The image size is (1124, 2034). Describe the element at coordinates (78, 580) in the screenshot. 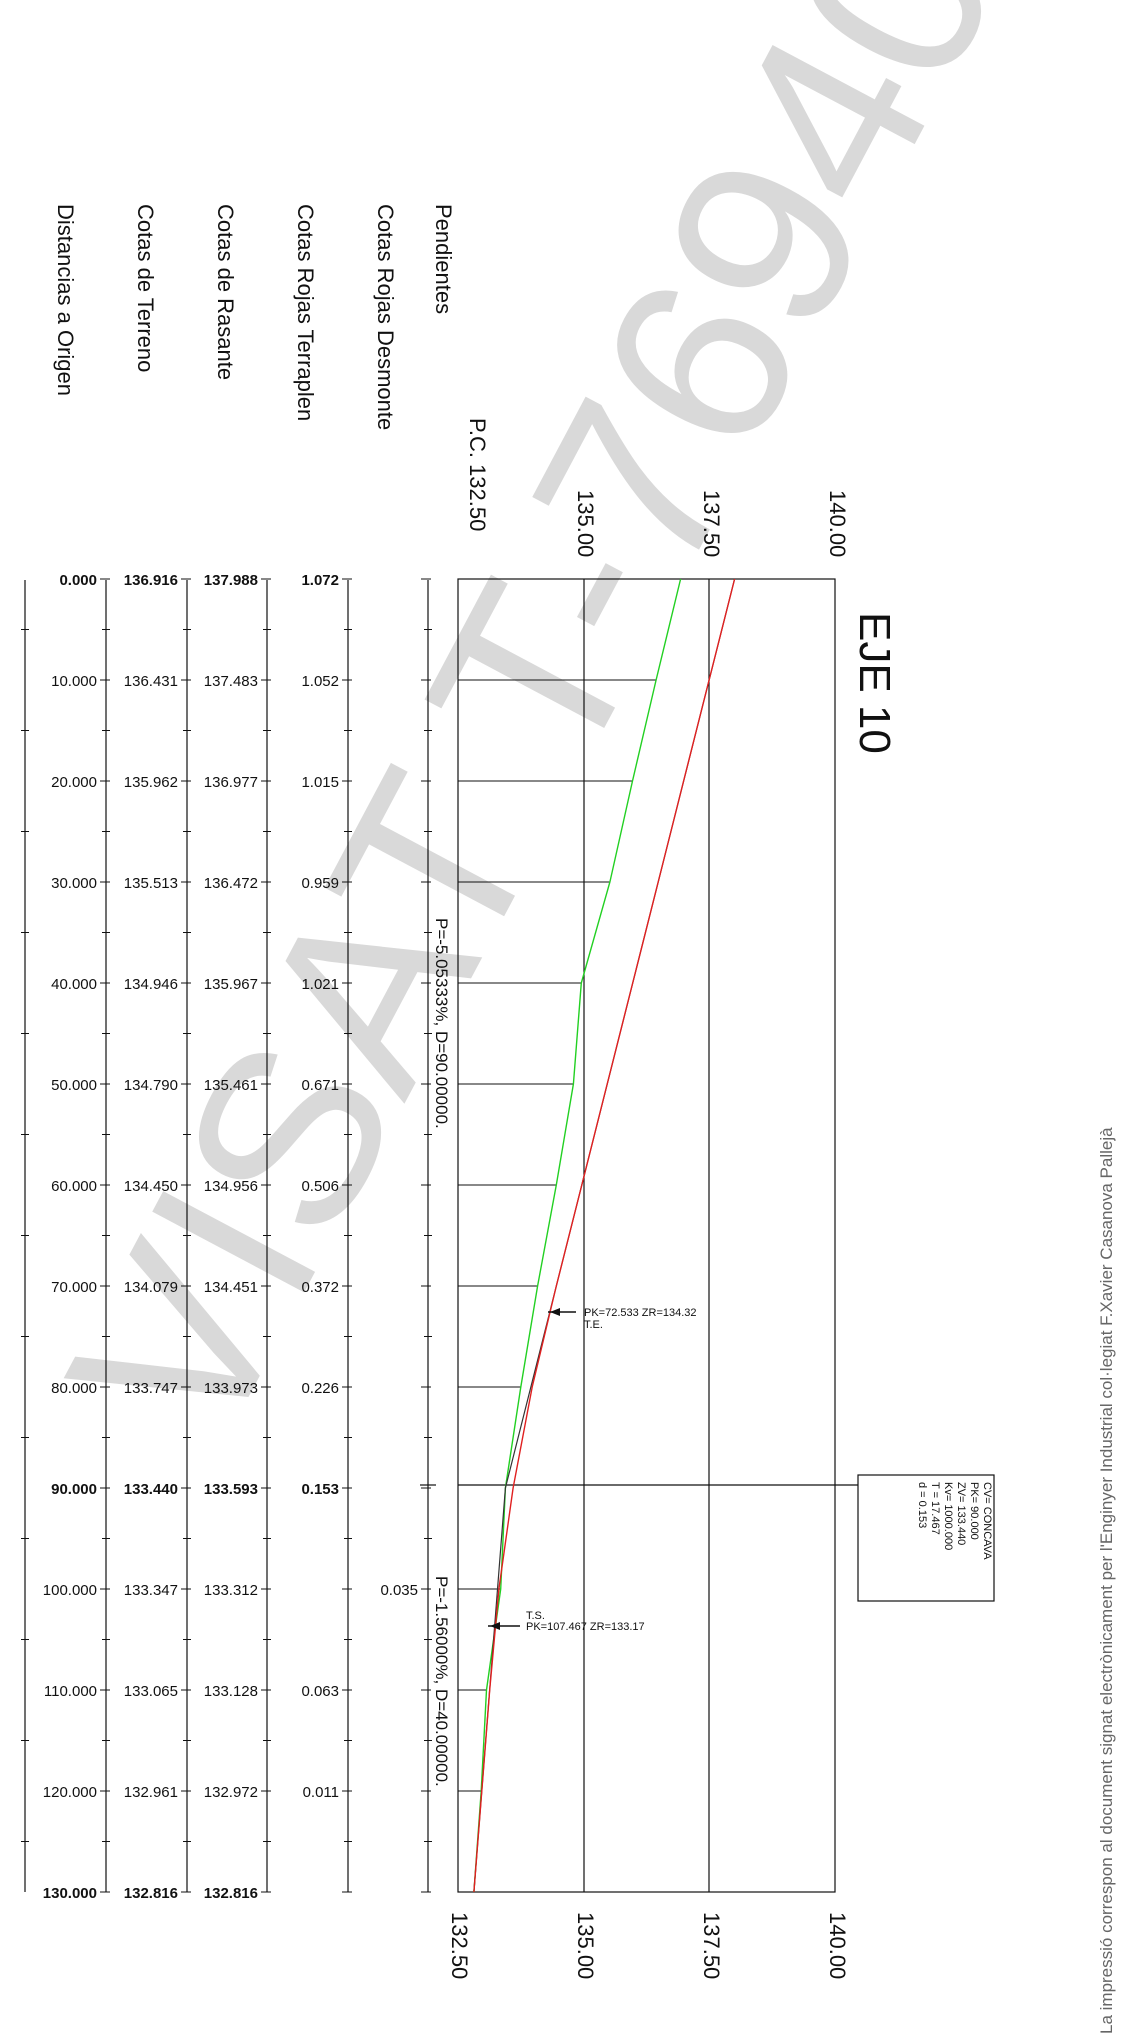

I see `station-dist-value: 0.000` at that location.